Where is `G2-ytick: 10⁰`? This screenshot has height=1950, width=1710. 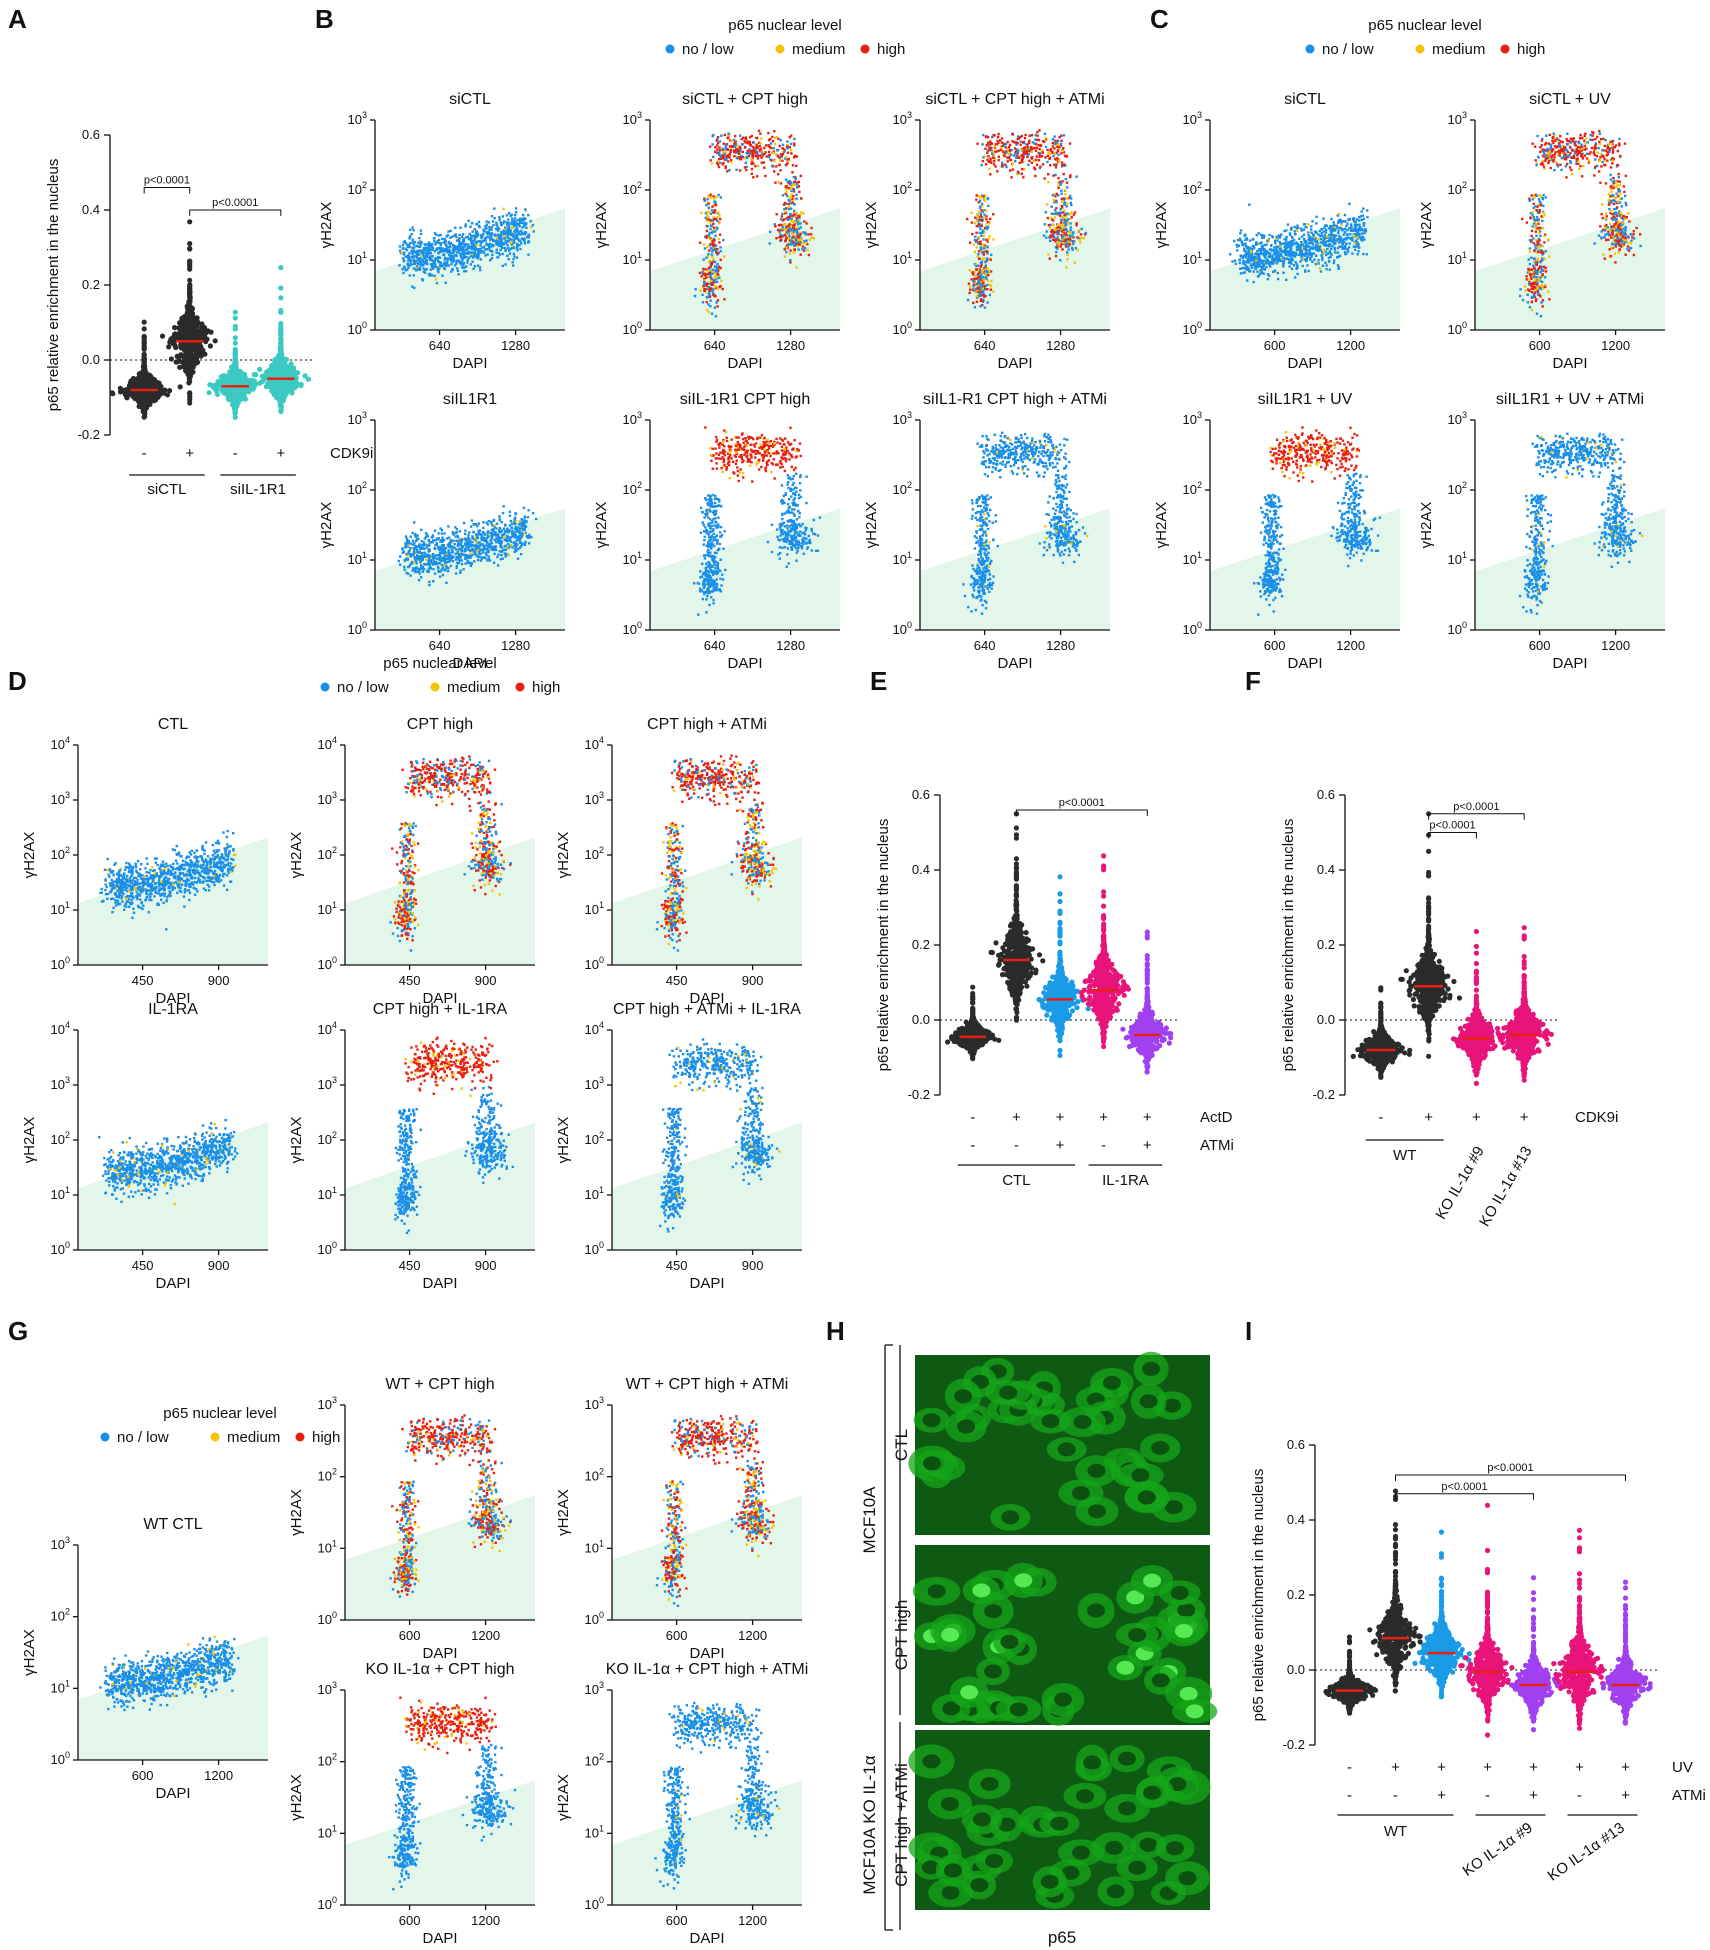
G2-ytick: 10⁰ is located at coordinates (594, 1618).